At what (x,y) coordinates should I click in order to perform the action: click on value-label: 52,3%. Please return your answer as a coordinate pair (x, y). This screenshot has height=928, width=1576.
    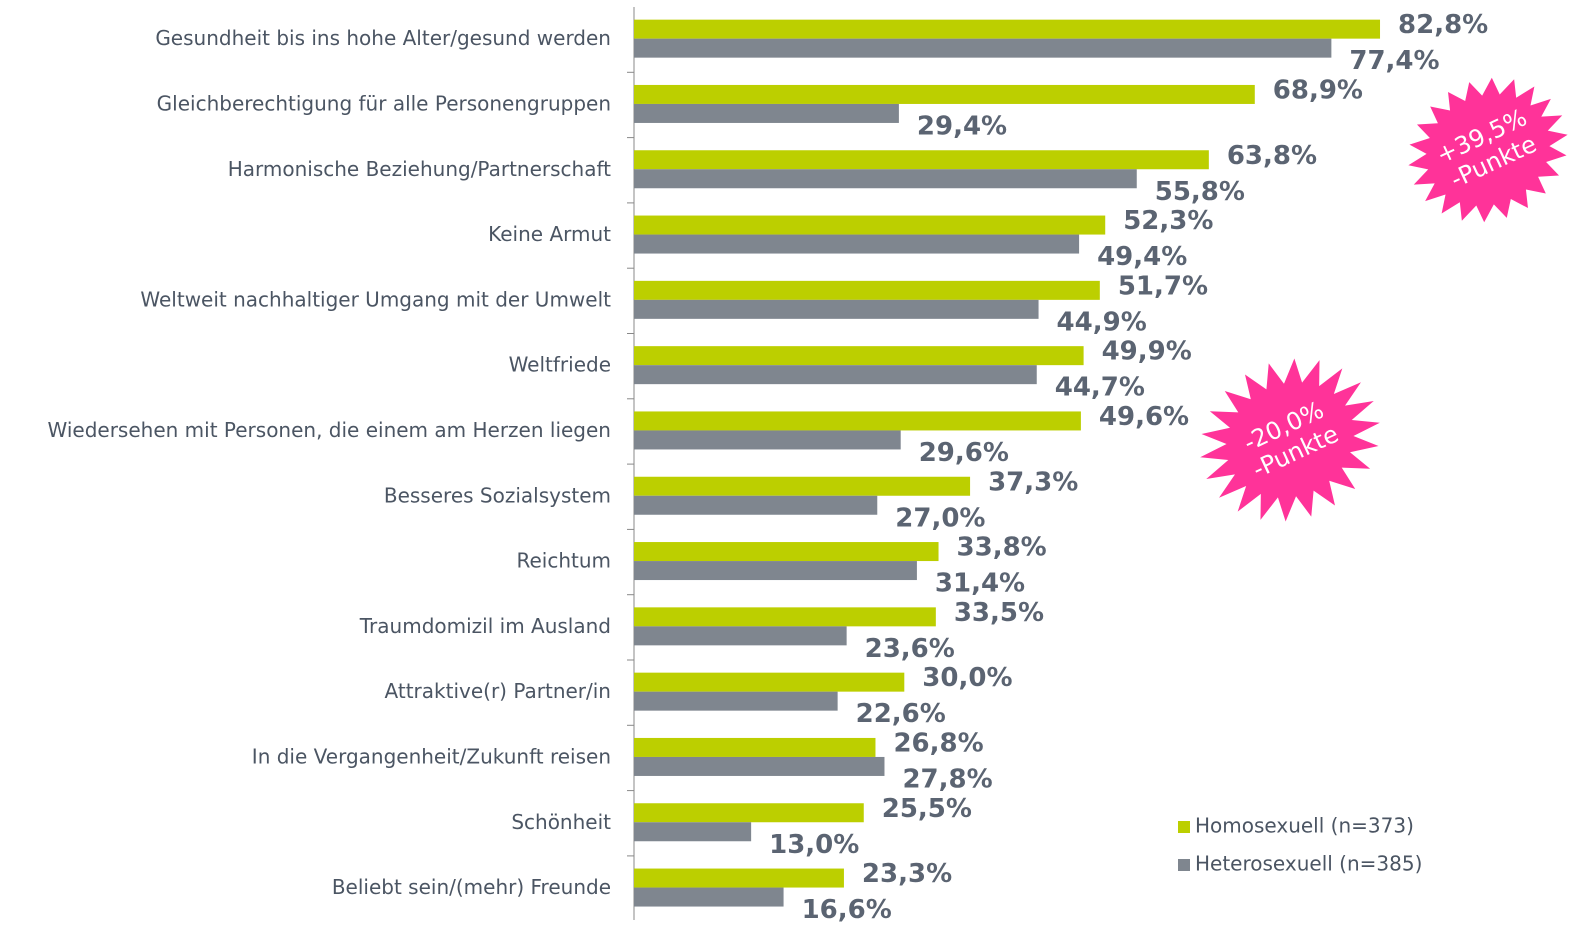
    Looking at the image, I should click on (1168, 221).